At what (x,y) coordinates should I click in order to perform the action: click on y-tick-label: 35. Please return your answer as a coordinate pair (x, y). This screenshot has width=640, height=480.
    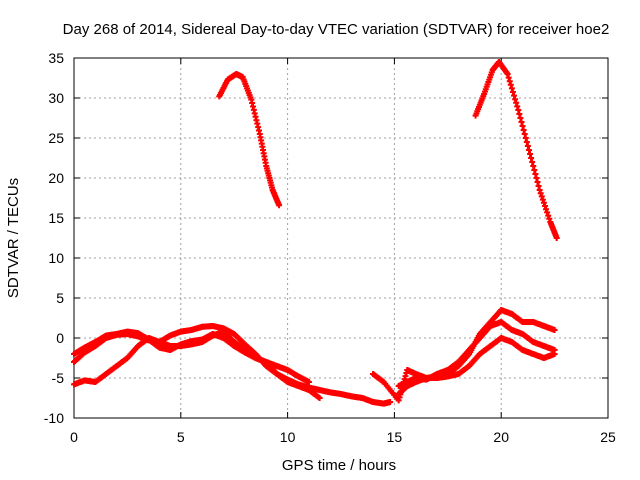
    Looking at the image, I should click on (56, 58).